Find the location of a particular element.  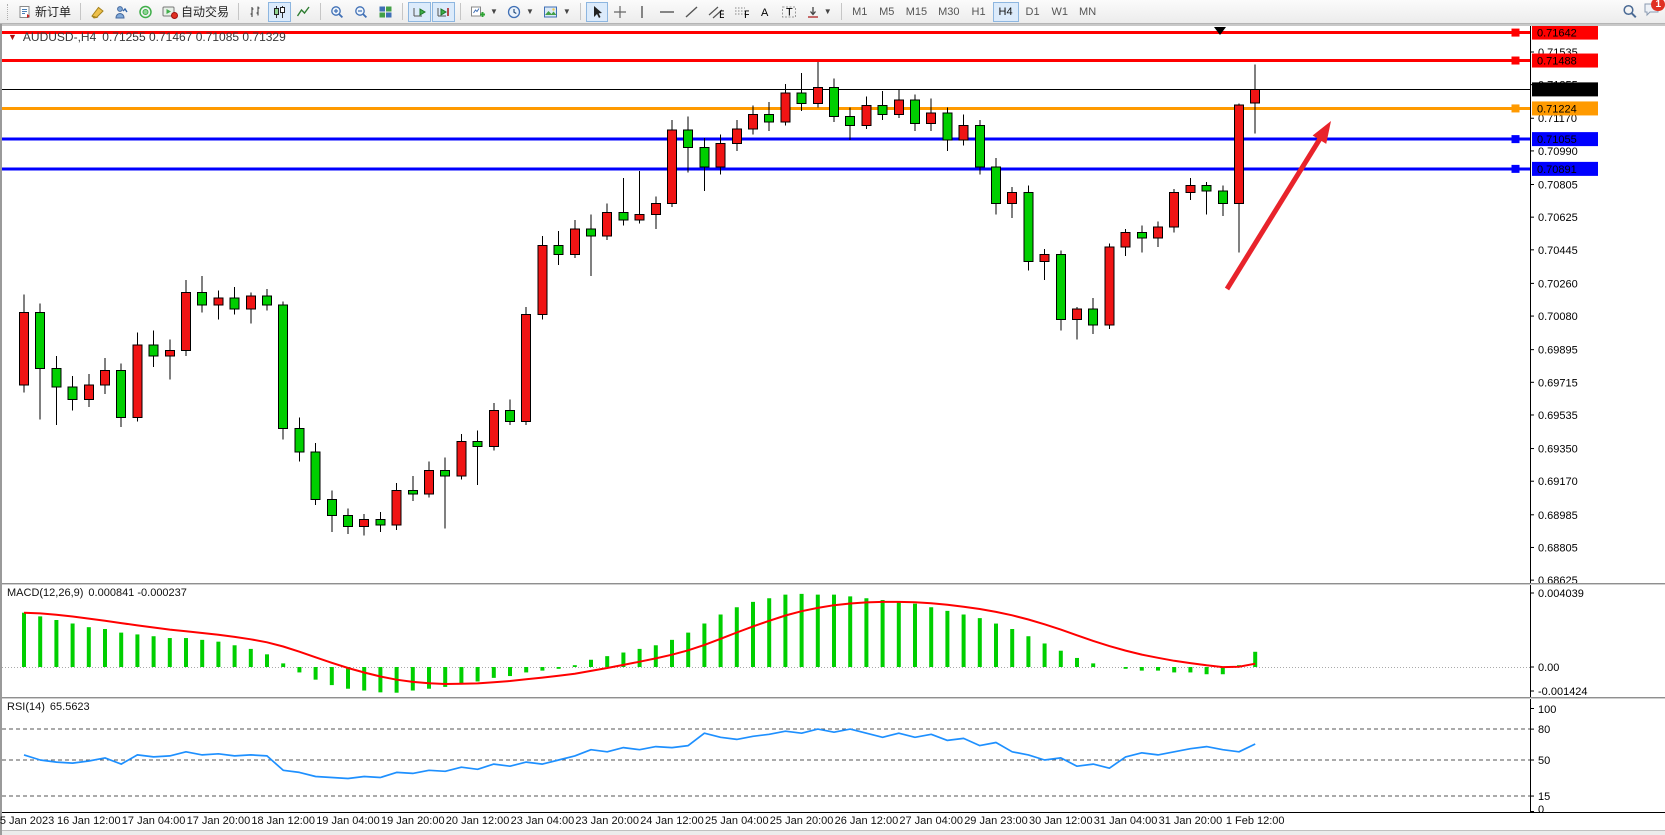

periods-button: ▼ is located at coordinates (520, 12).